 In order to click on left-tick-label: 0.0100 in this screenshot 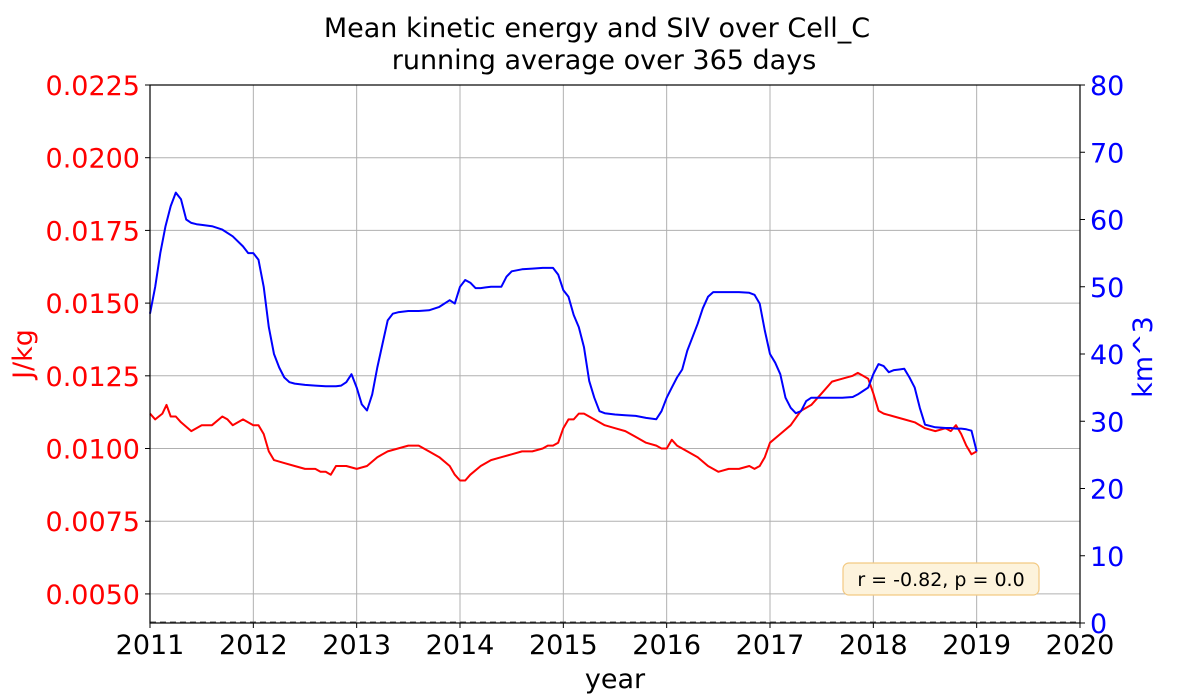, I will do `click(93, 450)`.